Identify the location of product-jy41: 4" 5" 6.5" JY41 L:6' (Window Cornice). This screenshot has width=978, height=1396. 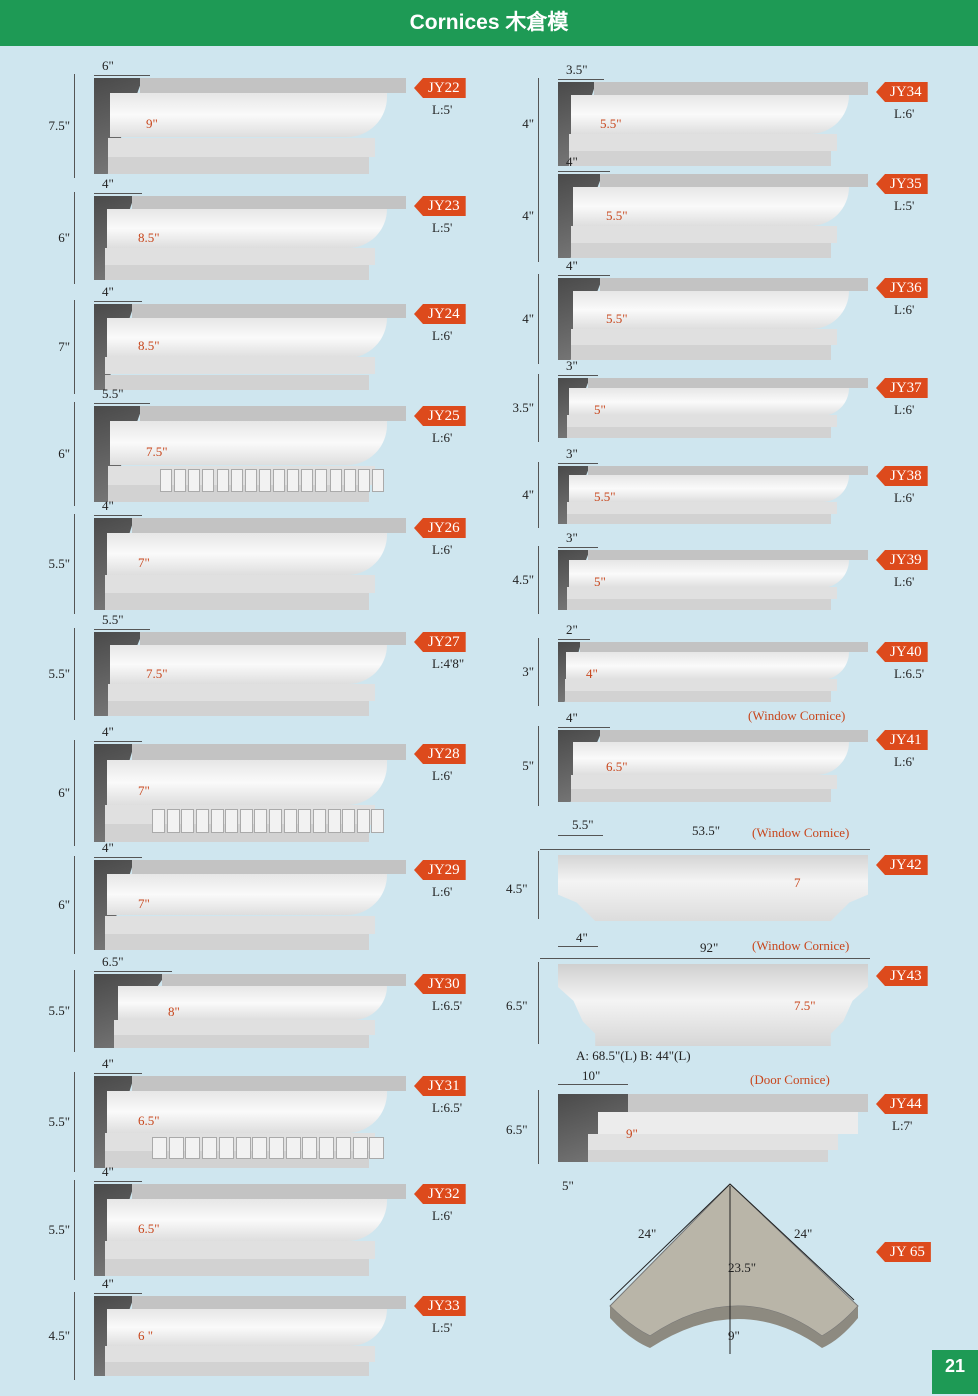
(715, 765).